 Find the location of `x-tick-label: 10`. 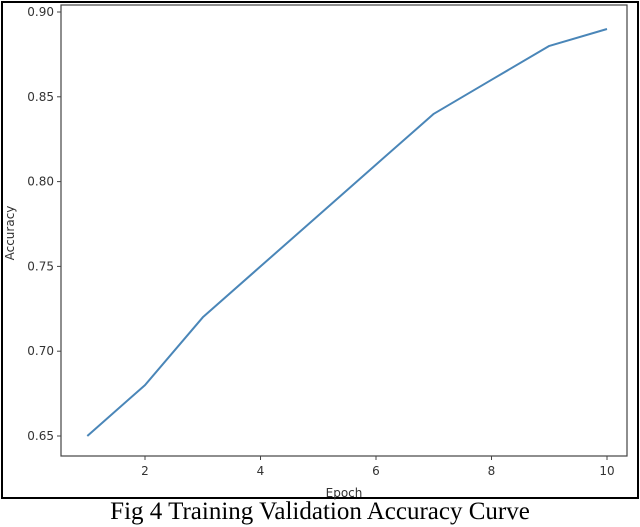

x-tick-label: 10 is located at coordinates (606, 471).